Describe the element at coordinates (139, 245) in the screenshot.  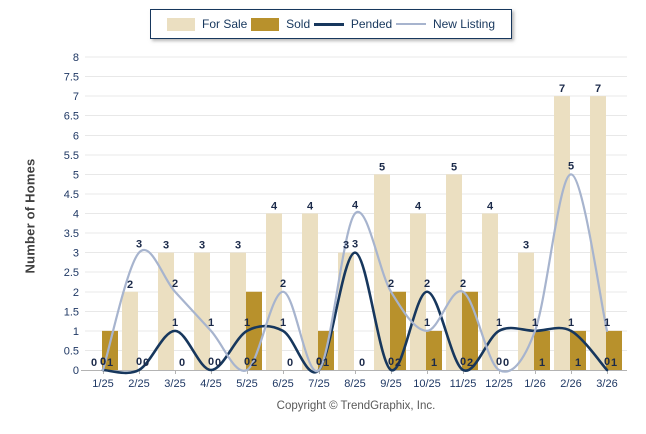
I see `label-new-listing: 3` at that location.